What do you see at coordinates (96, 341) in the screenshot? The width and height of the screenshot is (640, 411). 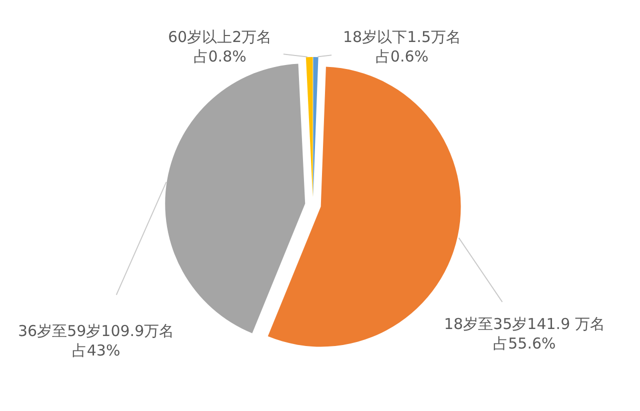 I see `slice-label: 36岁至59岁109.9万名占43%` at bounding box center [96, 341].